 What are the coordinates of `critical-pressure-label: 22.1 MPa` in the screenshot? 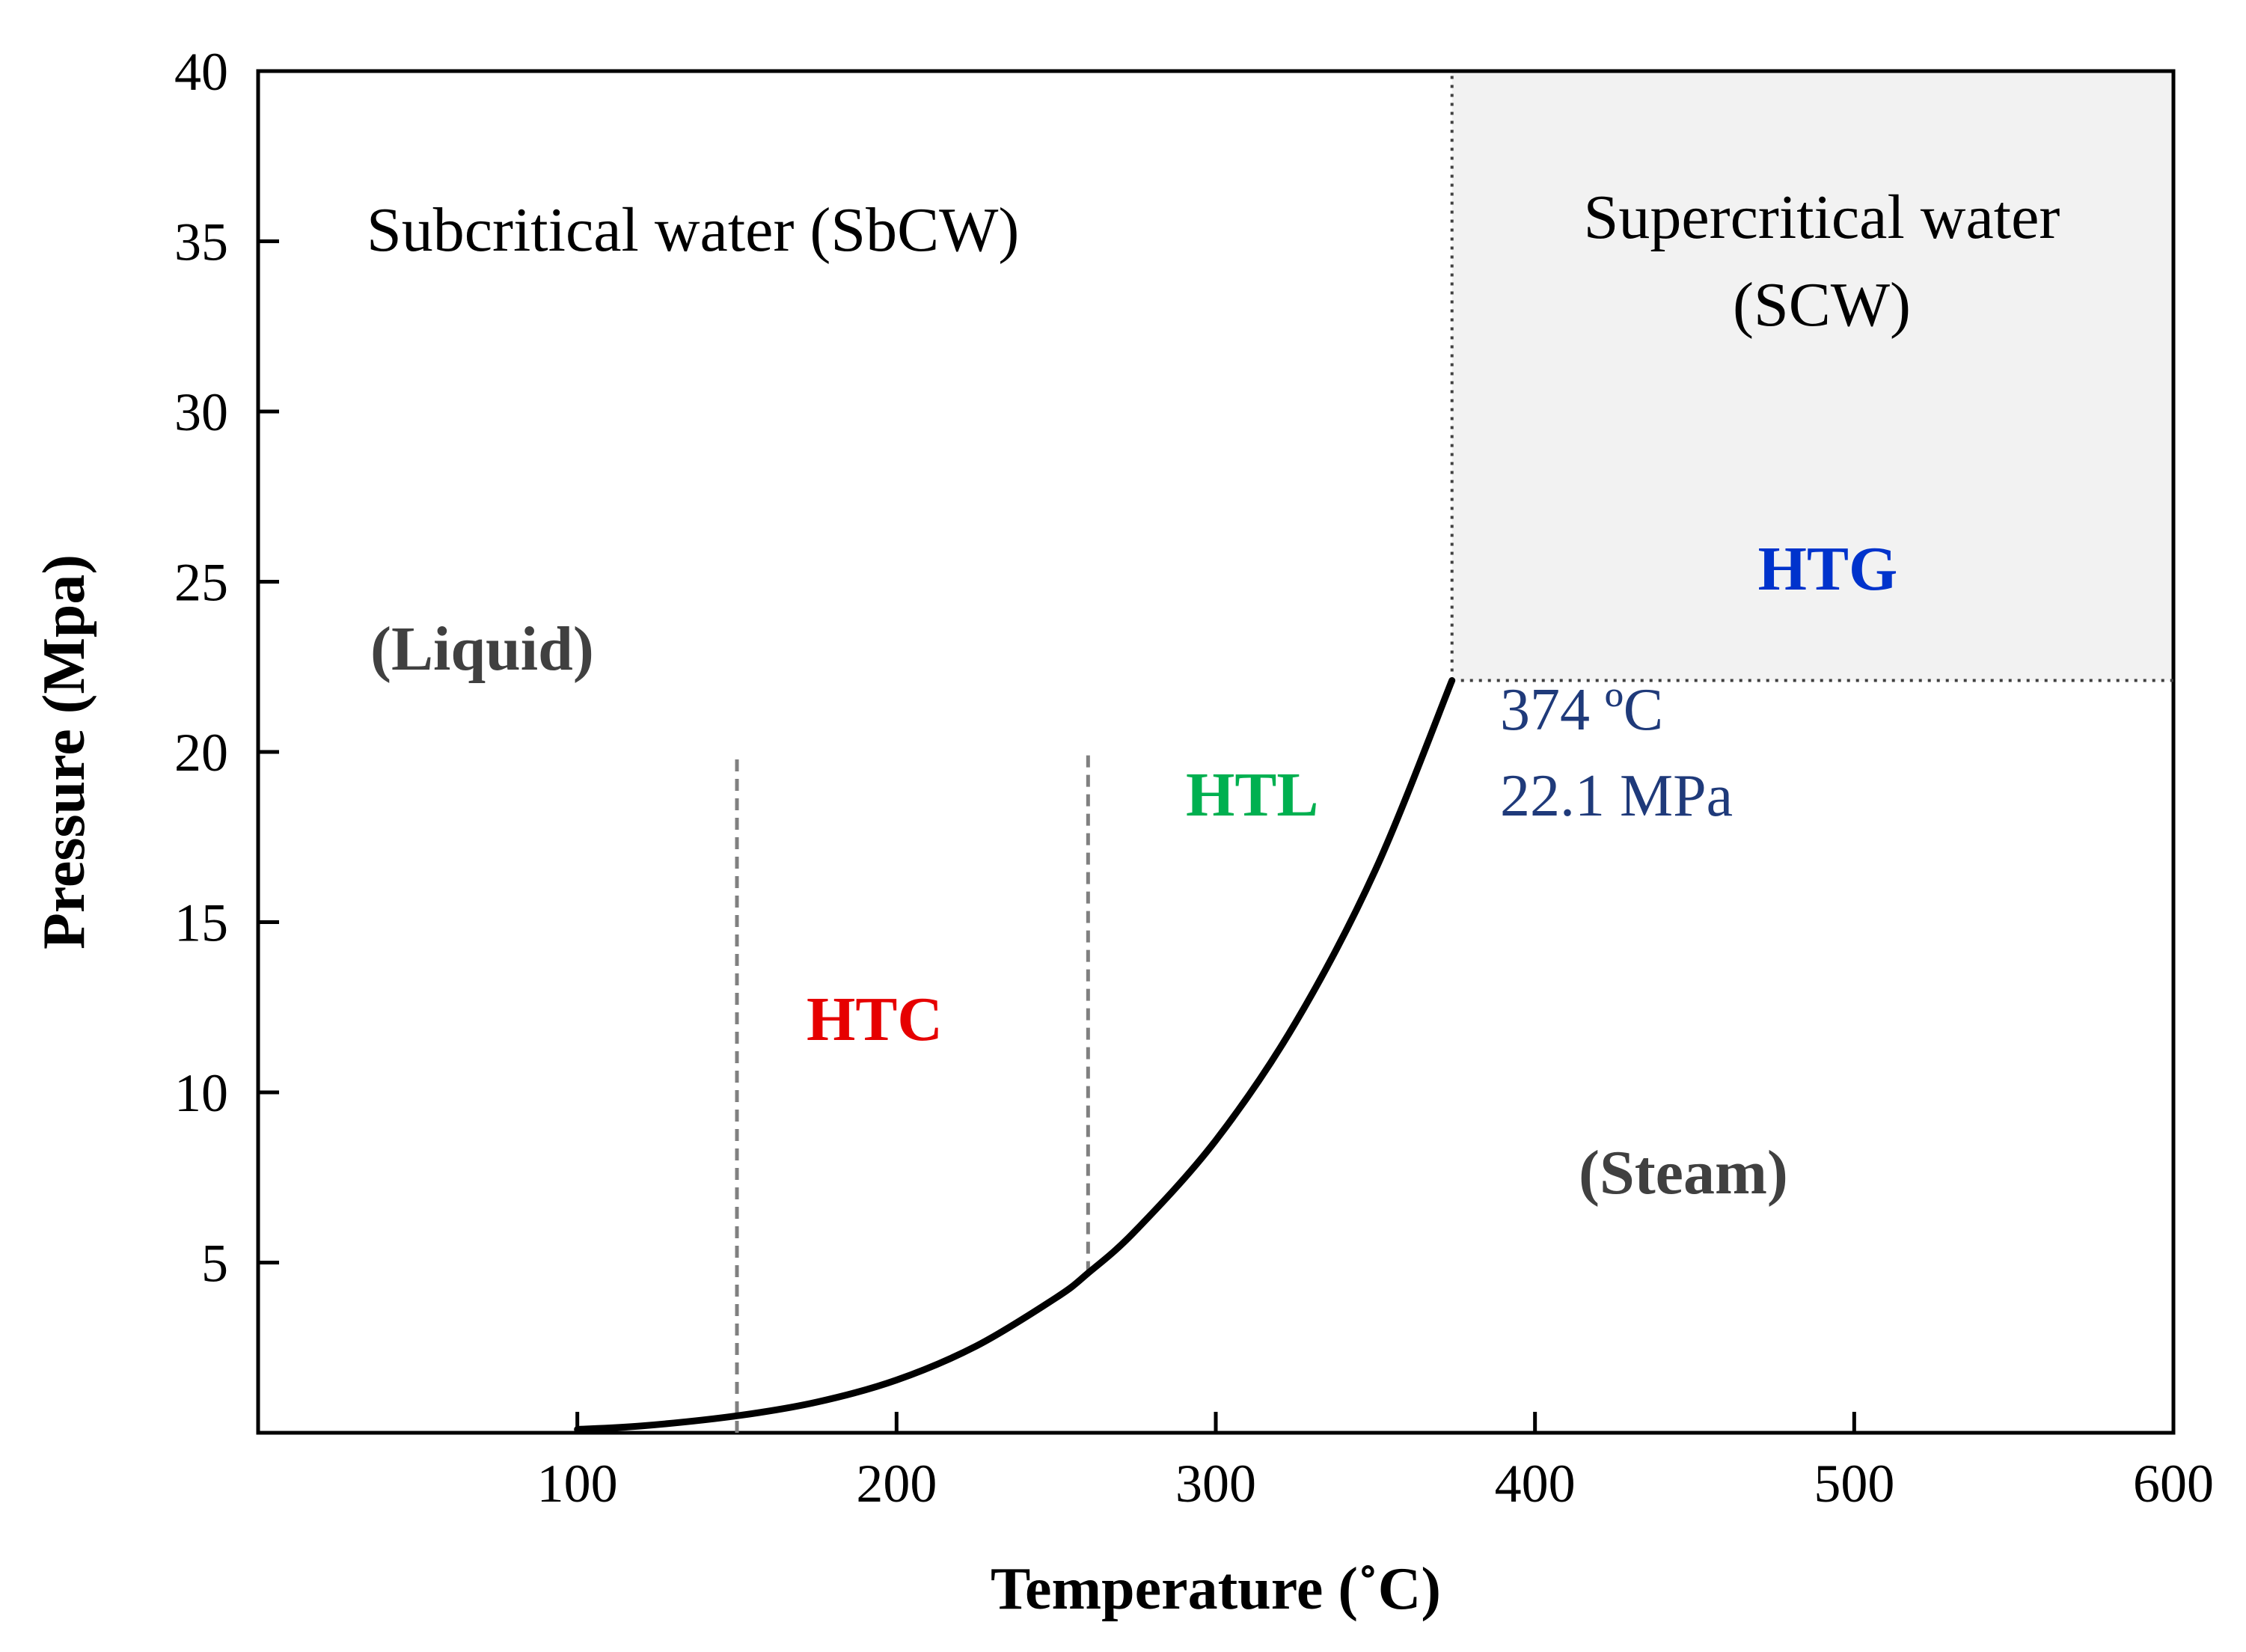 It's located at (1616, 796).